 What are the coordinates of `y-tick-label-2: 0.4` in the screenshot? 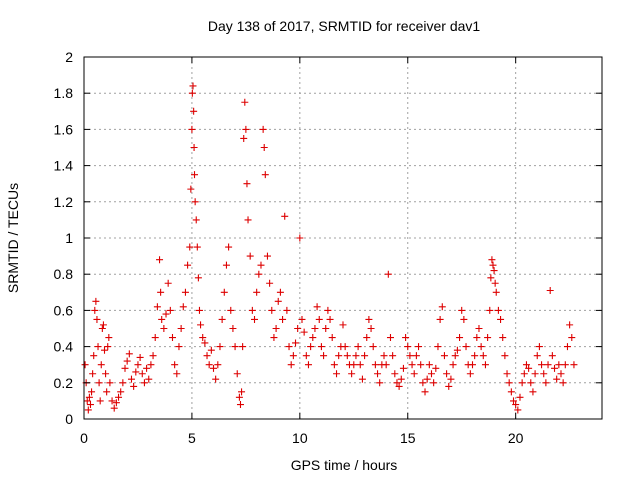 It's located at (64, 347).